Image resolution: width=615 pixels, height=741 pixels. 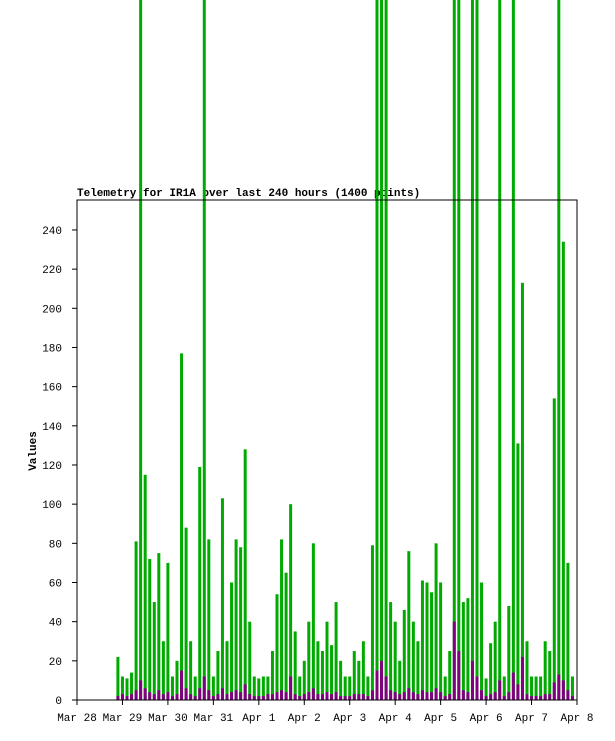 What do you see at coordinates (52, 232) in the screenshot?
I see `y-tick-label: 240` at bounding box center [52, 232].